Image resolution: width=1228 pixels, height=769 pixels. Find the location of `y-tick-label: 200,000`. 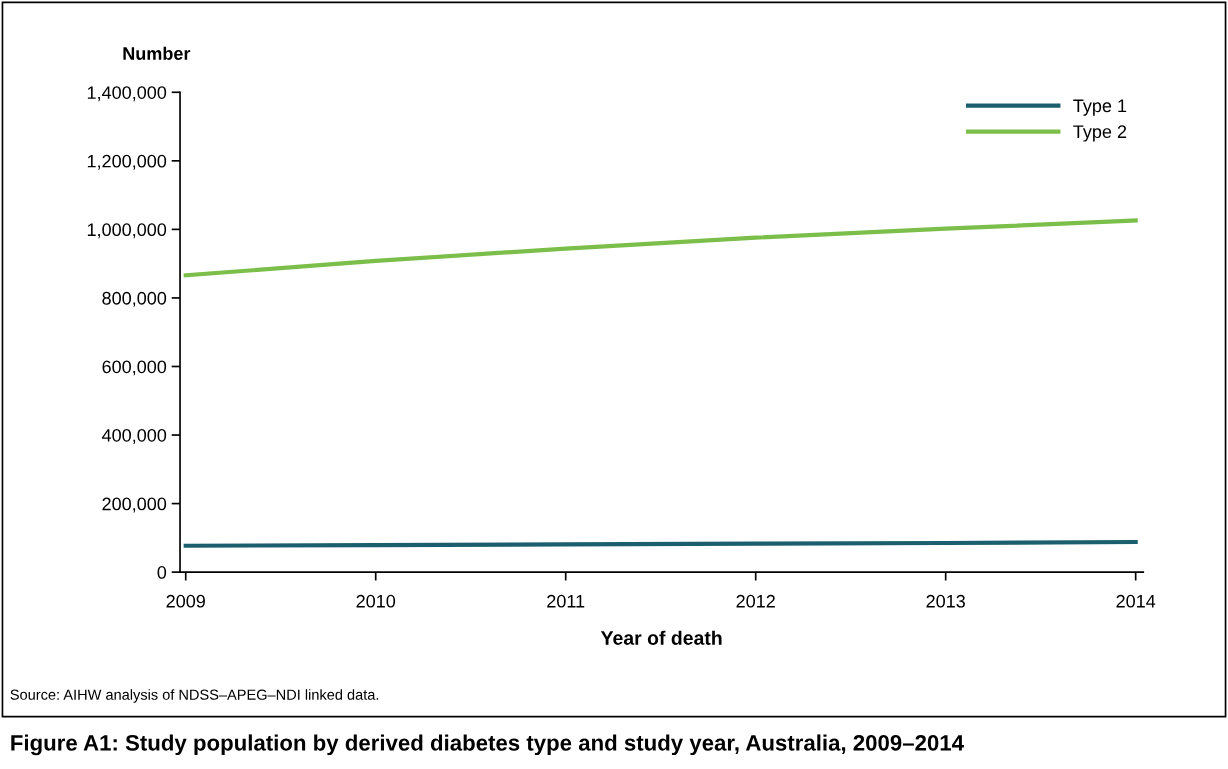

y-tick-label: 200,000 is located at coordinates (134, 505).